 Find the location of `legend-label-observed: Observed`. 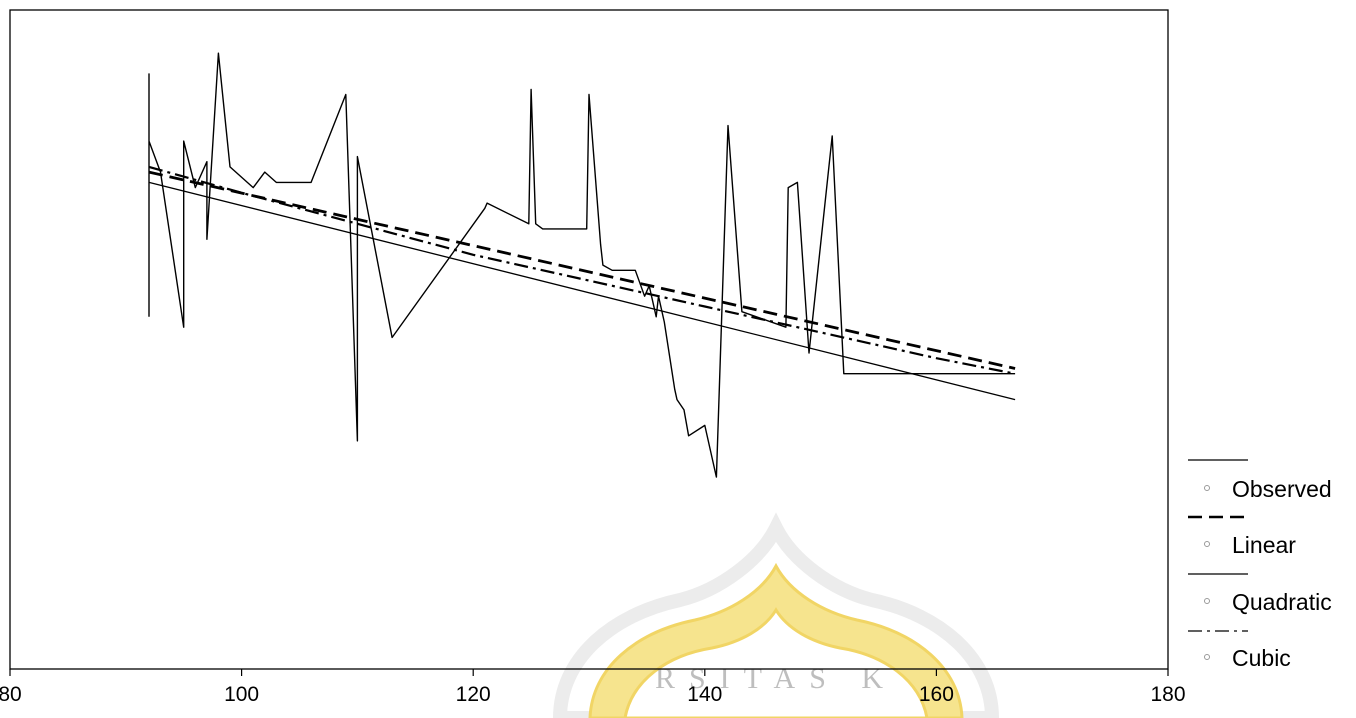

legend-label-observed: Observed is located at coordinates (1282, 489).